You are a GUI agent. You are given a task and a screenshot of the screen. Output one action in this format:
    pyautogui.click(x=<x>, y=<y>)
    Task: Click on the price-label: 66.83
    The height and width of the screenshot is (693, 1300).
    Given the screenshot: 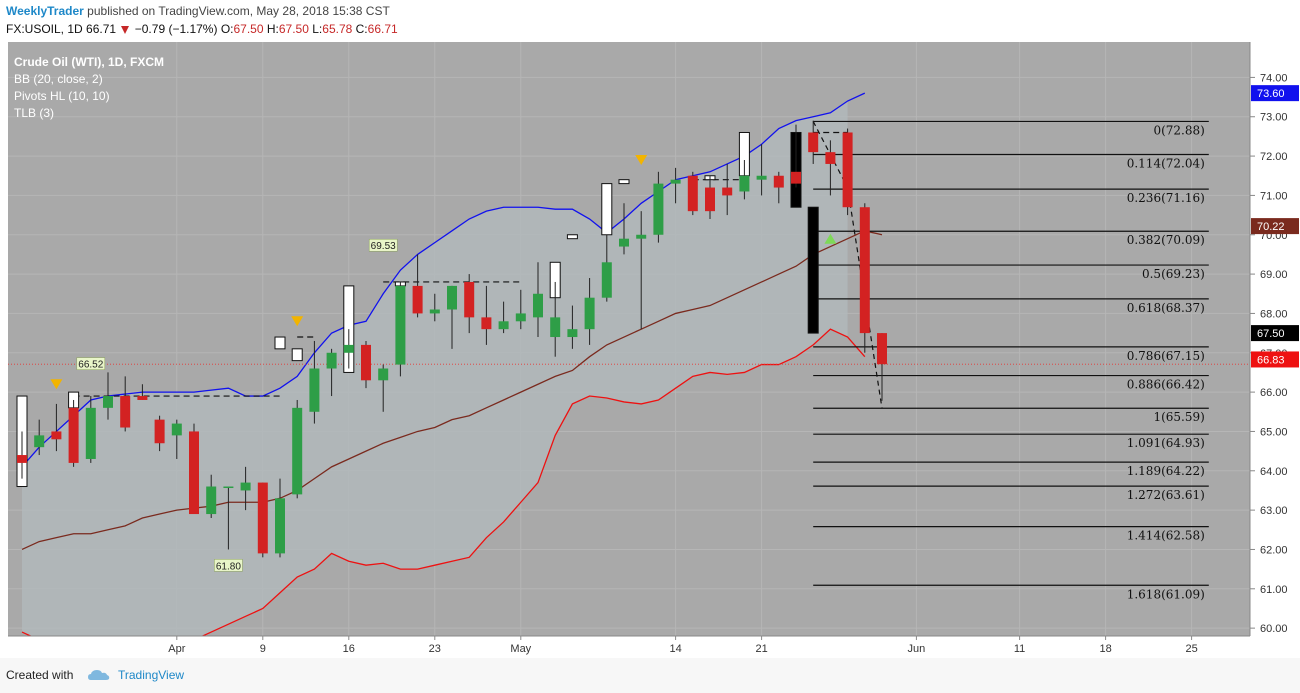 What is the action you would take?
    pyautogui.click(x=1271, y=360)
    